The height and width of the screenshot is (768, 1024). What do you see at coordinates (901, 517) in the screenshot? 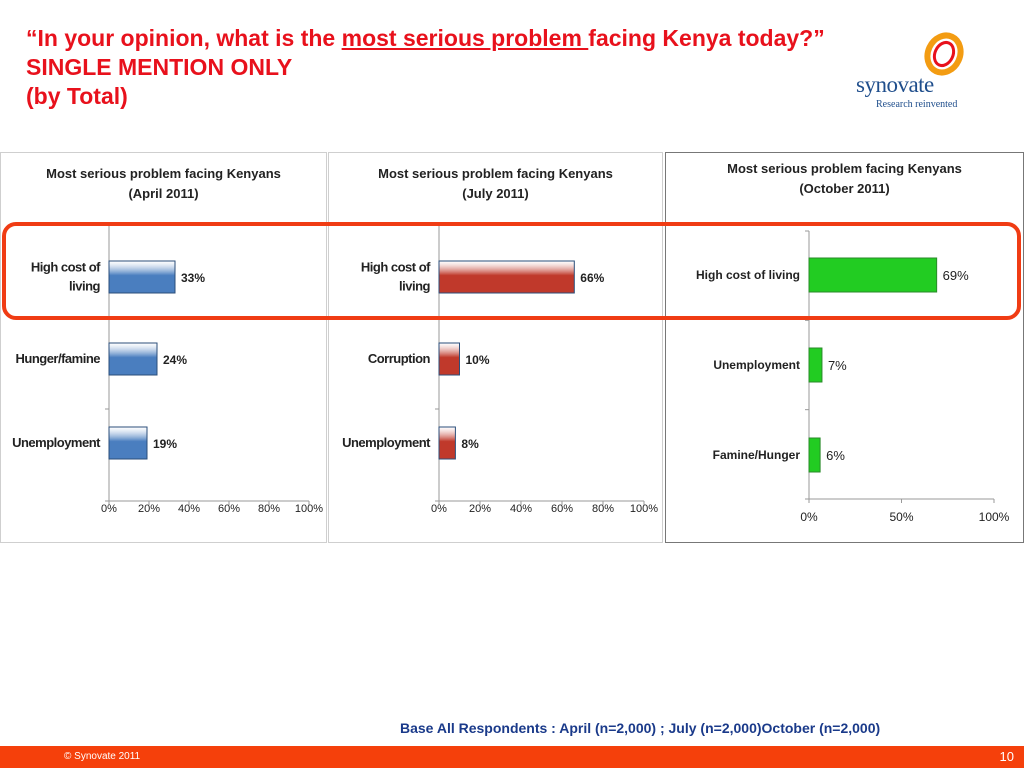
I see `x-tick-label: 50%` at bounding box center [901, 517].